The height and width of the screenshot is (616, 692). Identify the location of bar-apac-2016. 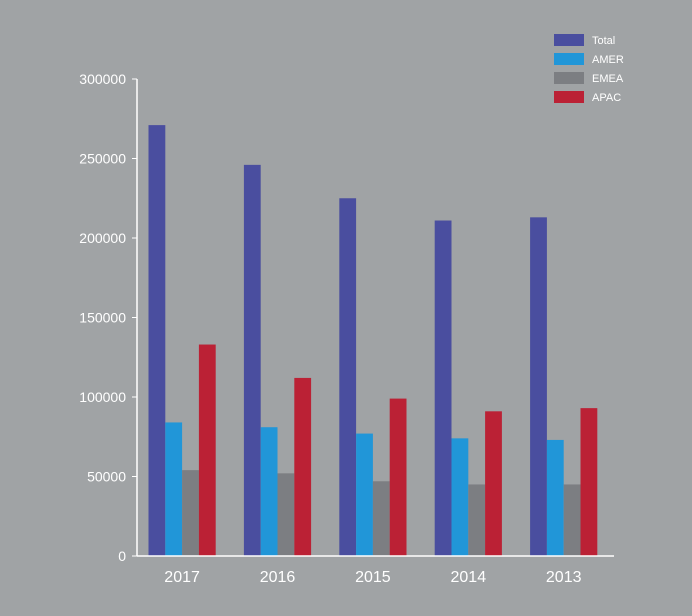
(303, 466).